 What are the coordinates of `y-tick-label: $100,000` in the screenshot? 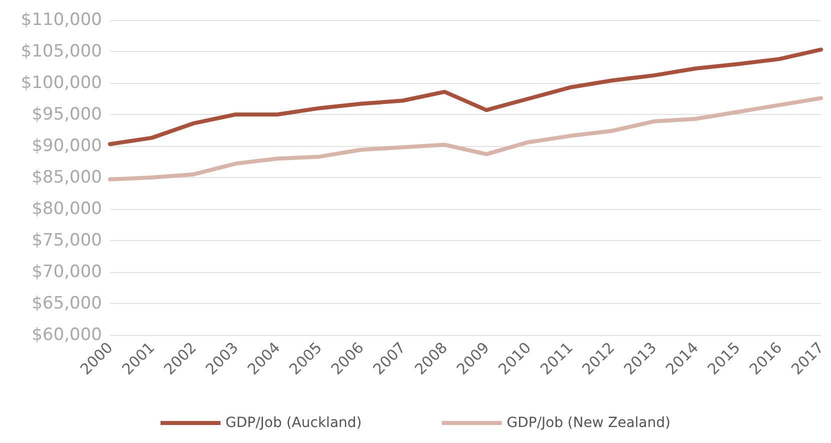 It's located at (61, 83).